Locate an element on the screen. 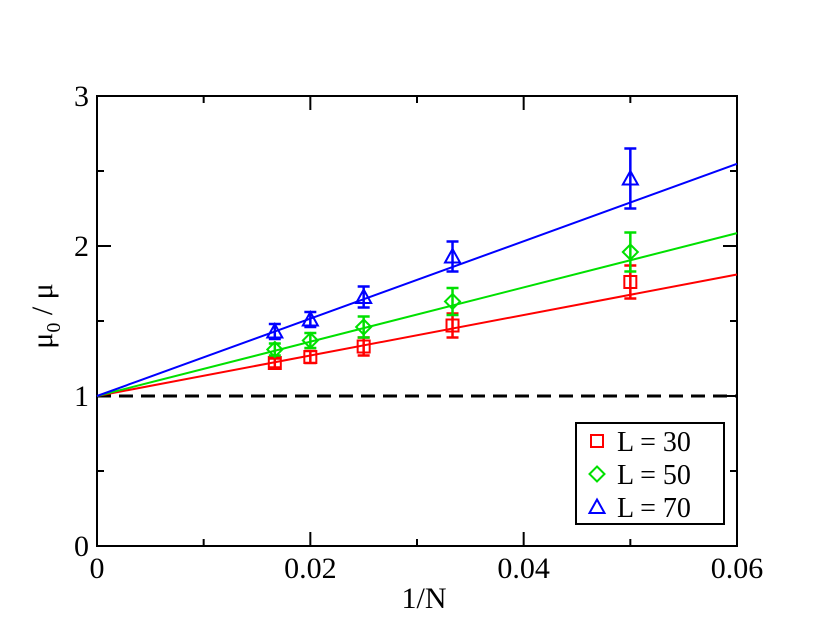  y-axis-label-rest: / μ is located at coordinates (42, 302).